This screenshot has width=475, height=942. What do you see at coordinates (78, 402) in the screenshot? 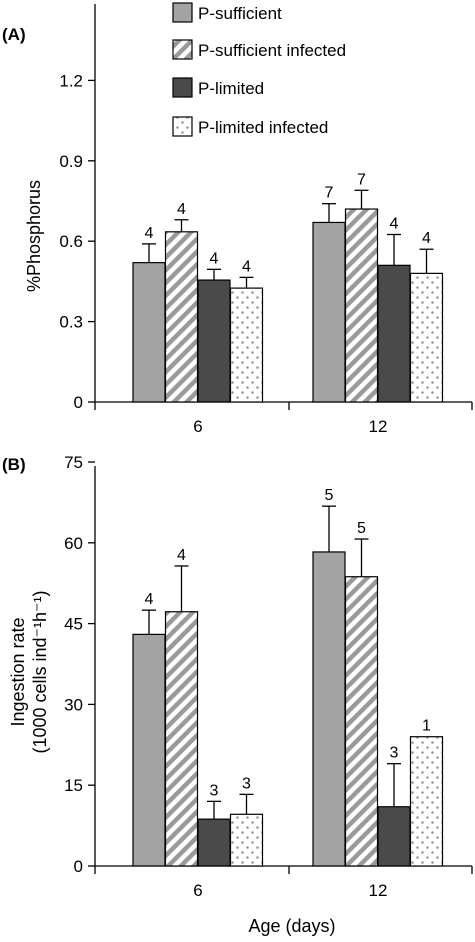
I see `panel-a-y-tick-label: 0` at bounding box center [78, 402].